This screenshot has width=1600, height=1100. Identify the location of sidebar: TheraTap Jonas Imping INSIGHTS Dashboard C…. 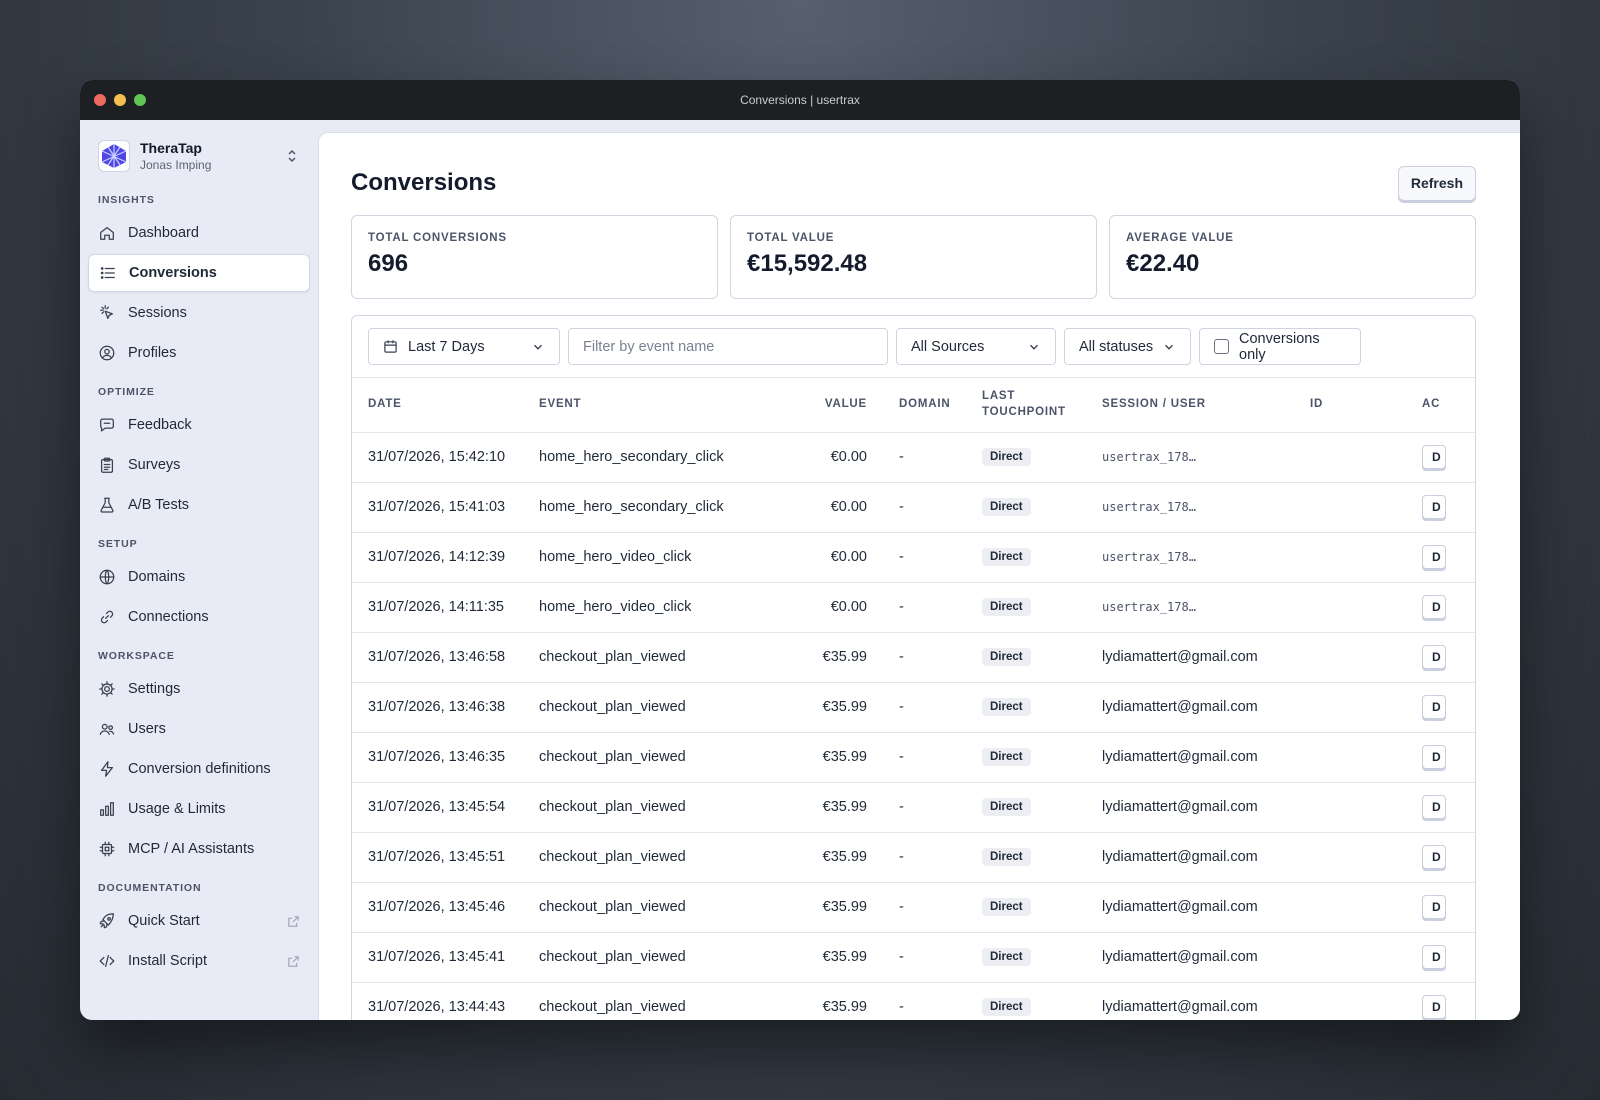
(199, 570).